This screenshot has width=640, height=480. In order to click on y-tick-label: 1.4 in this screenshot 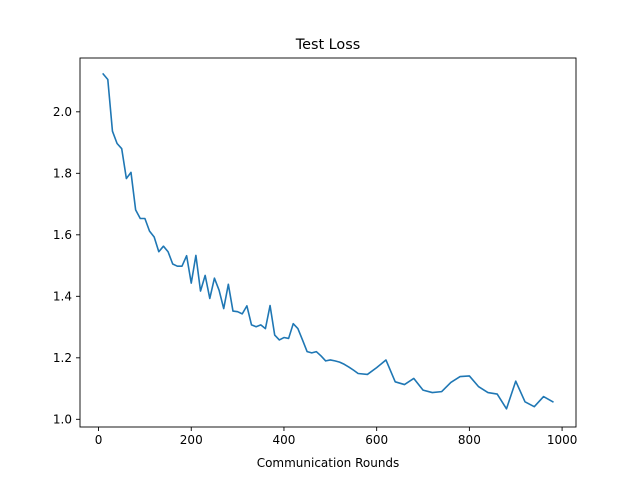, I will do `click(62, 296)`.